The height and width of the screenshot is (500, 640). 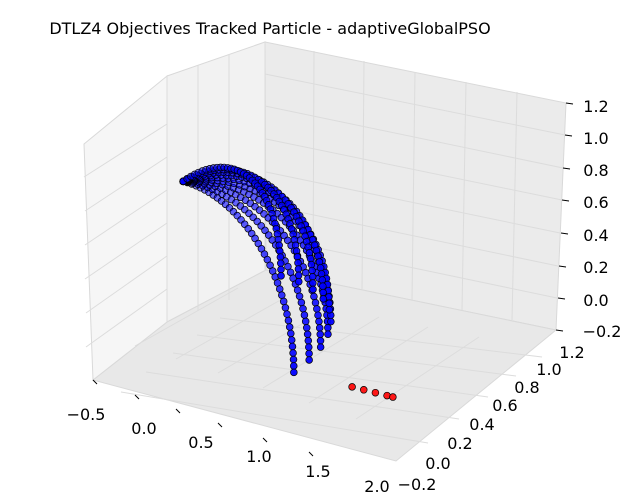 What do you see at coordinates (258, 456) in the screenshot?
I see `x-tick-label: 1.0` at bounding box center [258, 456].